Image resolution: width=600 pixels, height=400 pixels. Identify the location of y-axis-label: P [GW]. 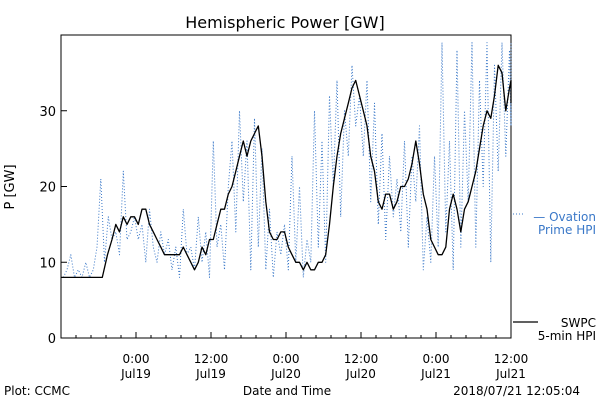
(10, 186).